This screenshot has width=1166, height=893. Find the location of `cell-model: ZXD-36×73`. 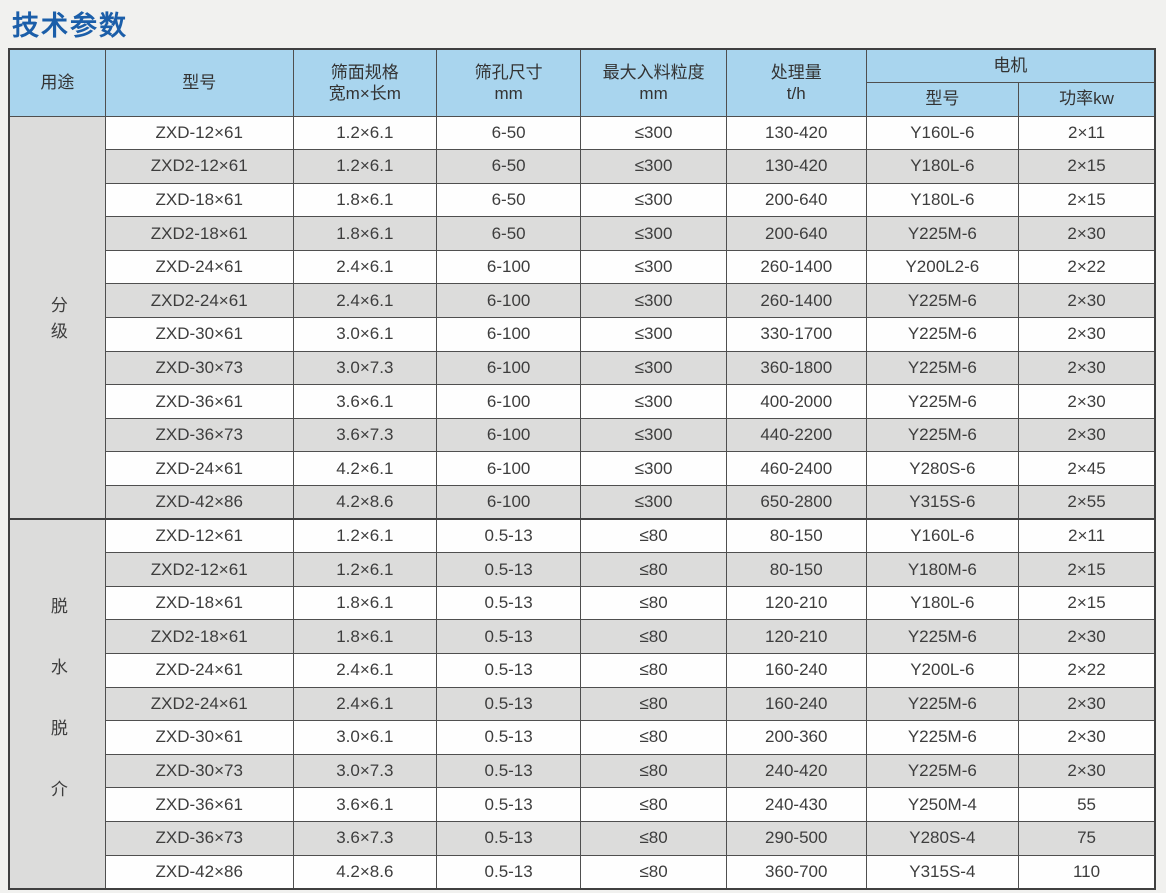

cell-model: ZXD-36×73 is located at coordinates (199, 838).